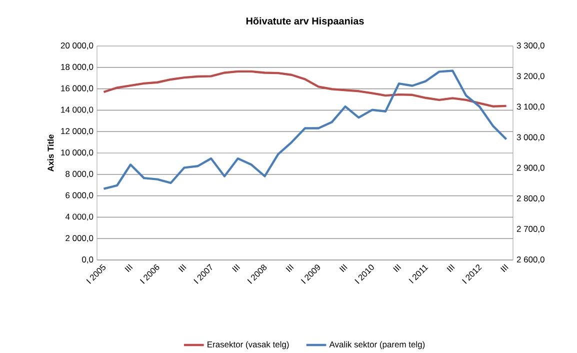  Describe the element at coordinates (305, 22) in the screenshot. I see `chart-title: Hõivatute arv Hispaanias` at that location.